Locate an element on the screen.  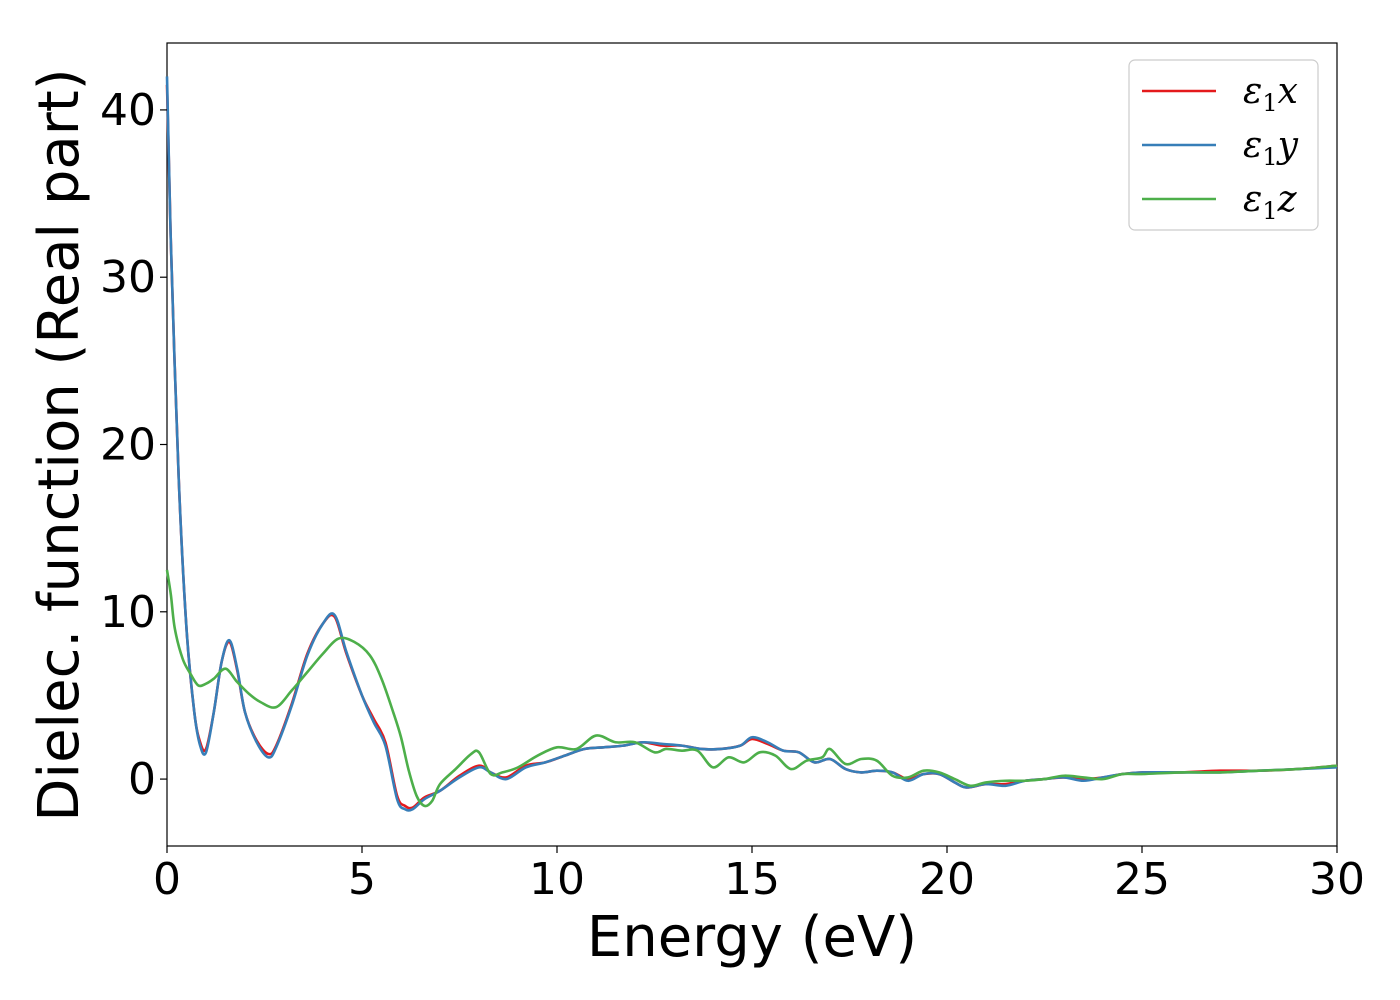
legend-label-x: ε1x is located at coordinates (1270, 94).